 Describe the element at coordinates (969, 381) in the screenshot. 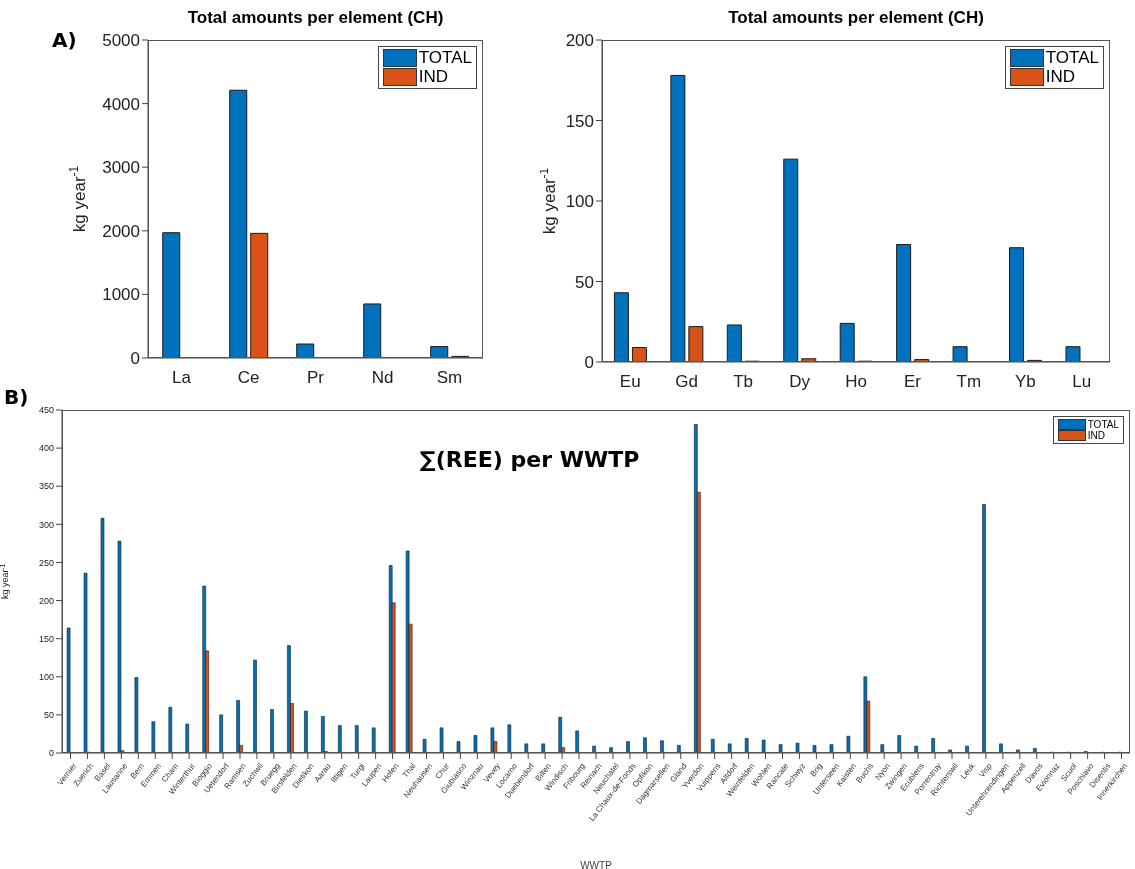

I see `x-tick-label: Tm` at that location.